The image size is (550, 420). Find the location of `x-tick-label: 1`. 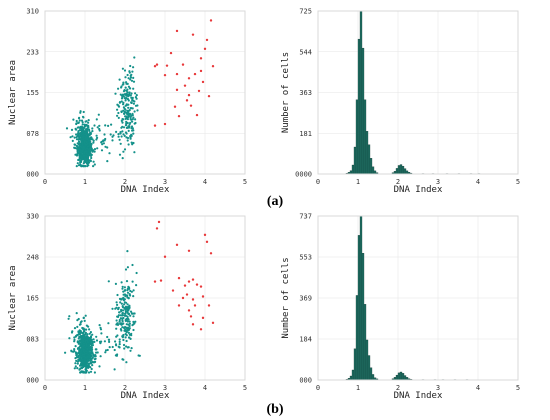

x-tick-label: 1 is located at coordinates (358, 182).